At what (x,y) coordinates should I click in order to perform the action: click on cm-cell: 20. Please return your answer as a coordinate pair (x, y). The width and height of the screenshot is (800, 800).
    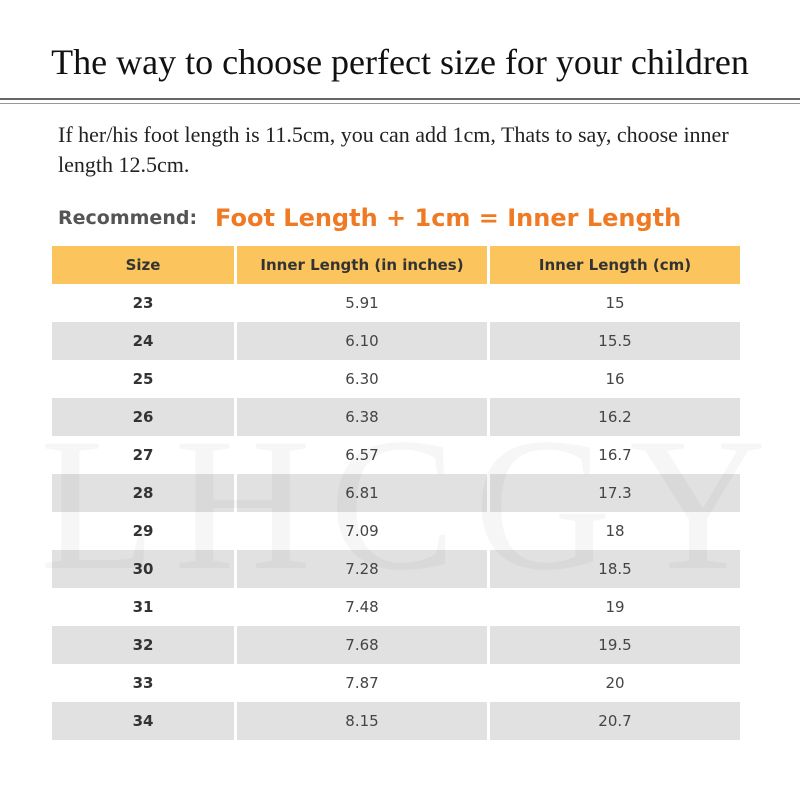
    Looking at the image, I should click on (613, 683).